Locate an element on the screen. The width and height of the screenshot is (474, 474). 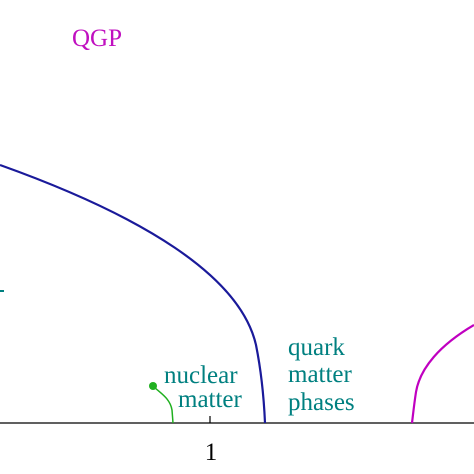
nuclear-label: matter is located at coordinates (210, 399).